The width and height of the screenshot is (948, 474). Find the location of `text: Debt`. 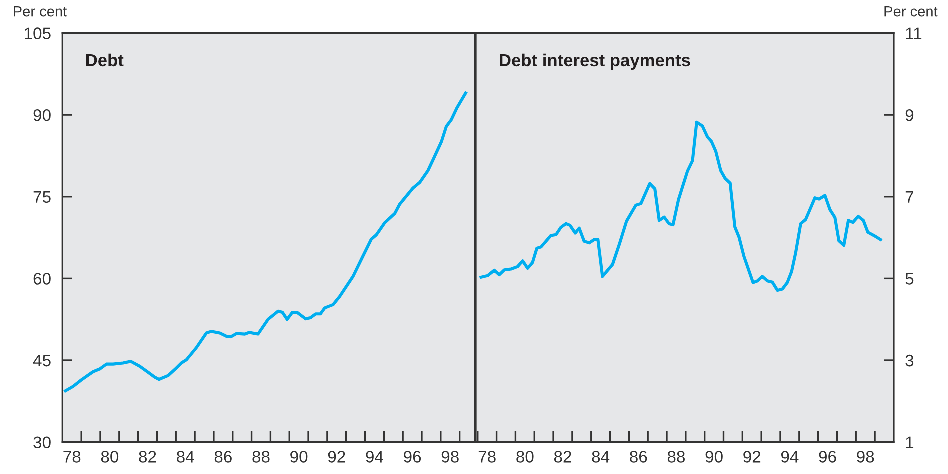

text: Debt is located at coordinates (105, 60).